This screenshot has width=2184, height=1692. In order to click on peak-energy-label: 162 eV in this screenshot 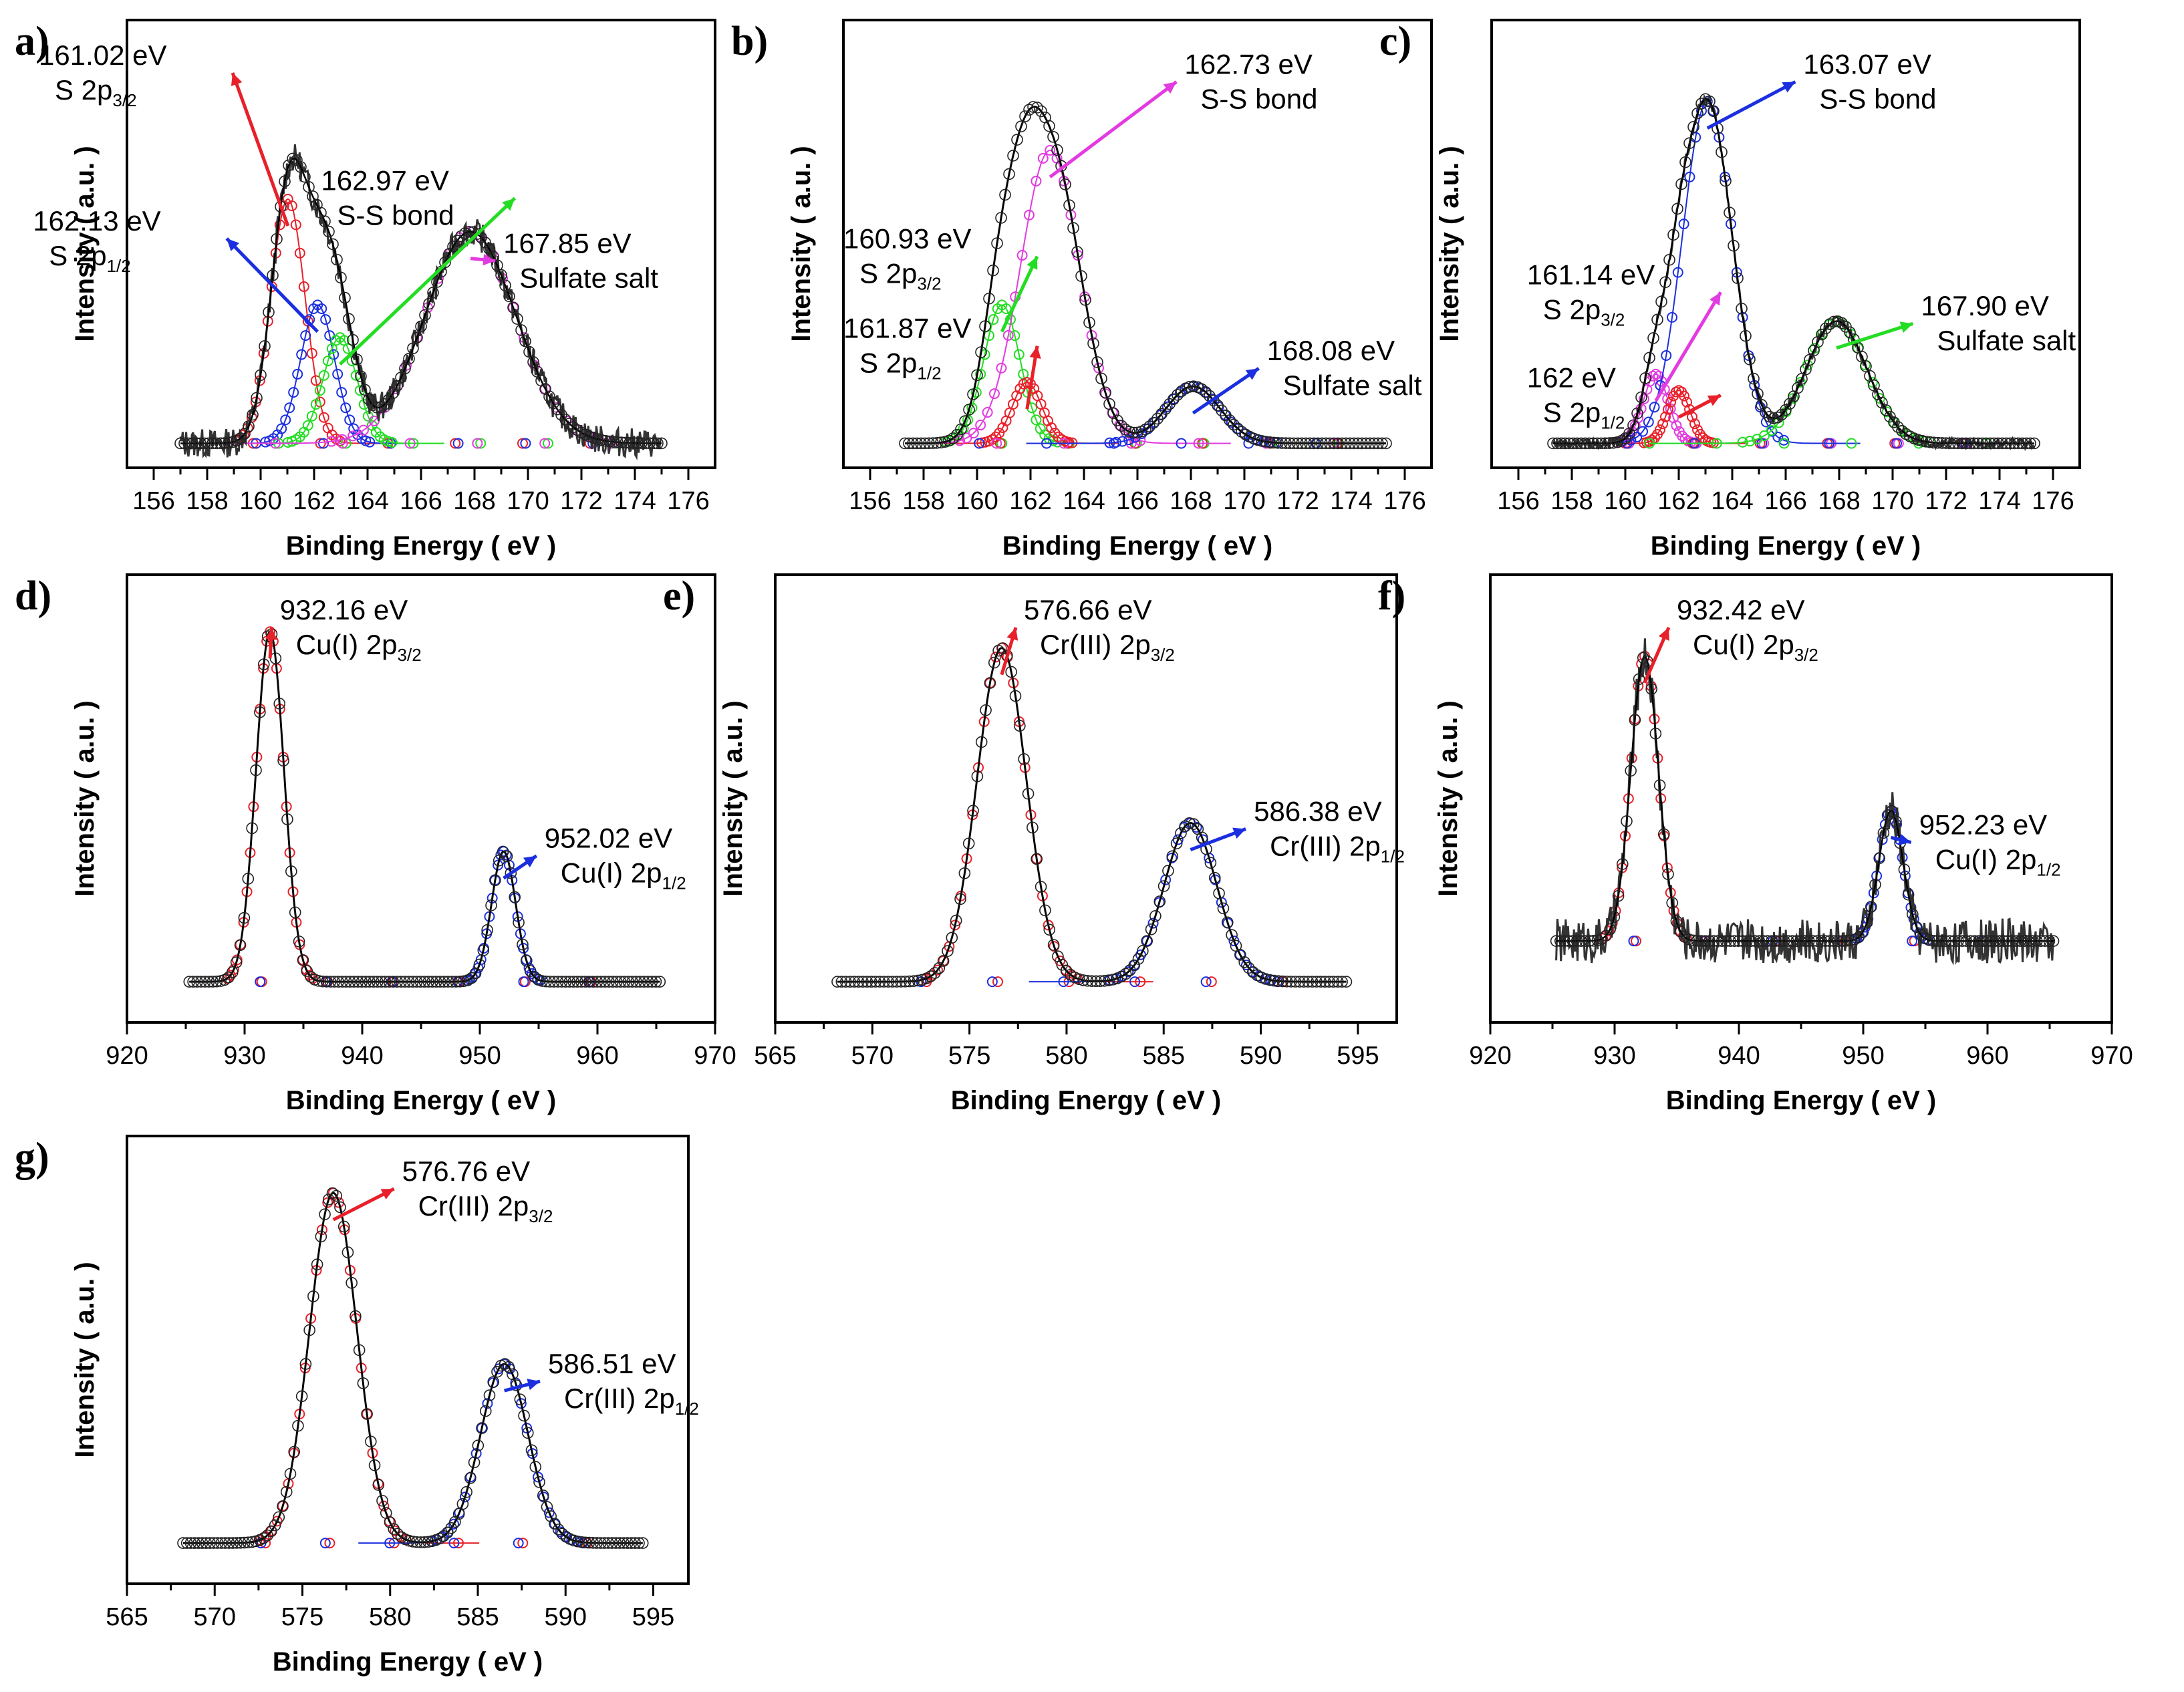, I will do `click(1571, 377)`.